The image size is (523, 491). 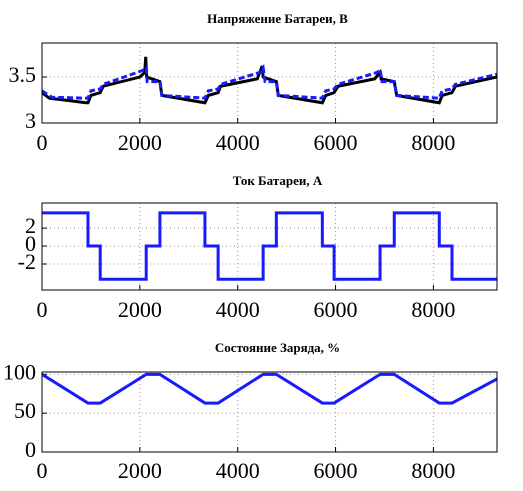 What do you see at coordinates (278, 180) in the screenshot?
I see `chart-title: Ток Батареи, А` at bounding box center [278, 180].